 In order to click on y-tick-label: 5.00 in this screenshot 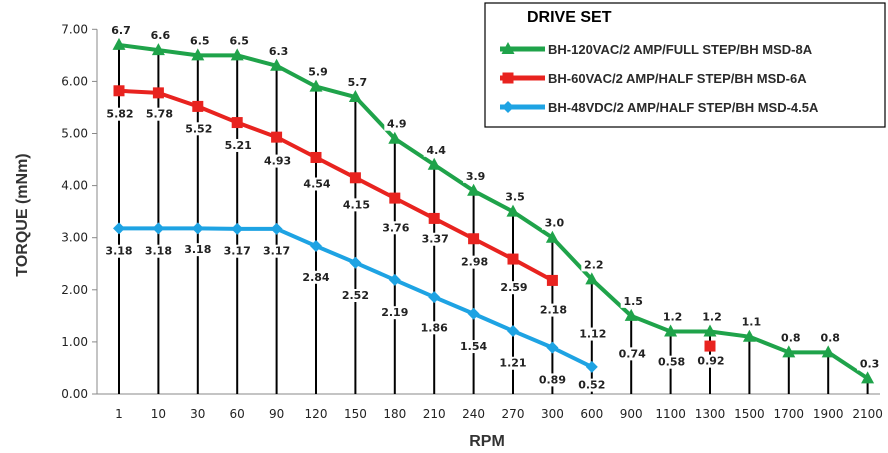, I will do `click(74, 134)`.